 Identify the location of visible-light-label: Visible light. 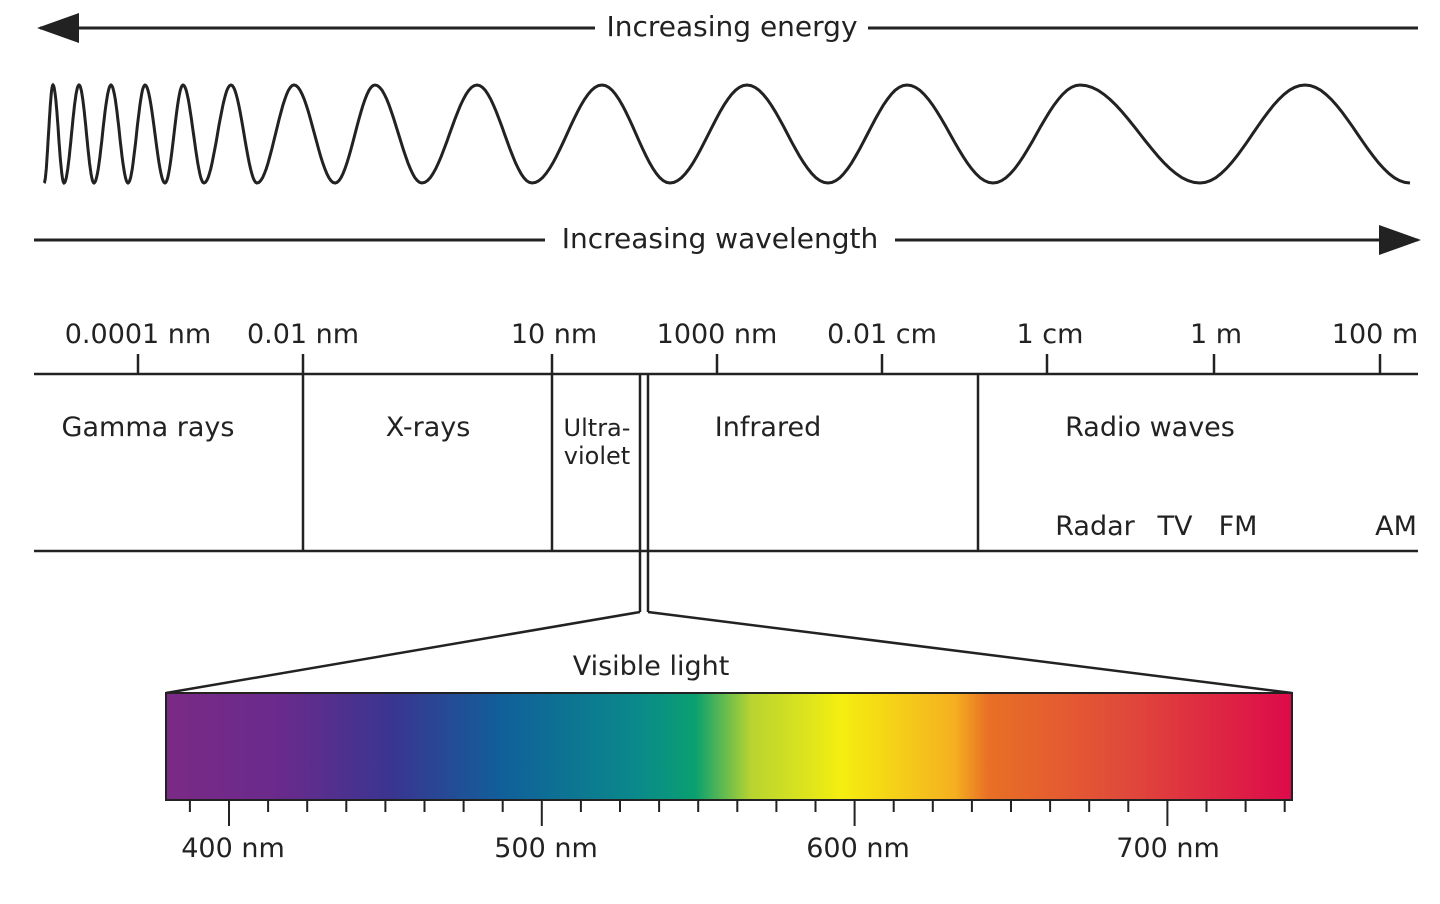
(651, 666).